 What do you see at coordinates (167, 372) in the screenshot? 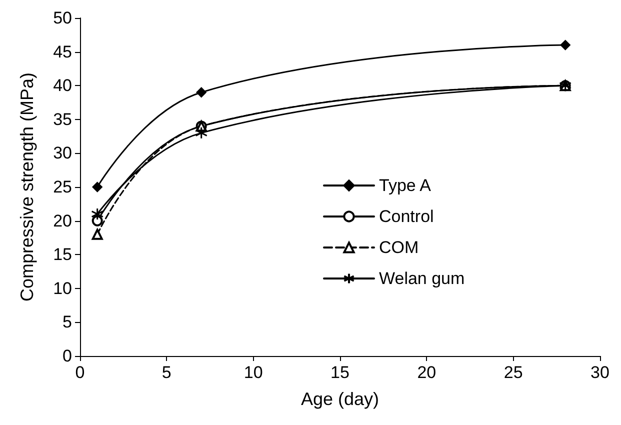
I see `x-tick-label: 5` at bounding box center [167, 372].